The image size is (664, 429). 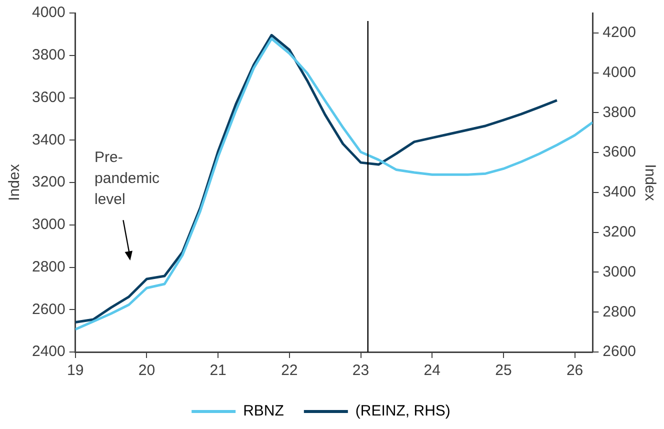 What do you see at coordinates (49, 351) in the screenshot?
I see `y-tick-label: 2400` at bounding box center [49, 351].